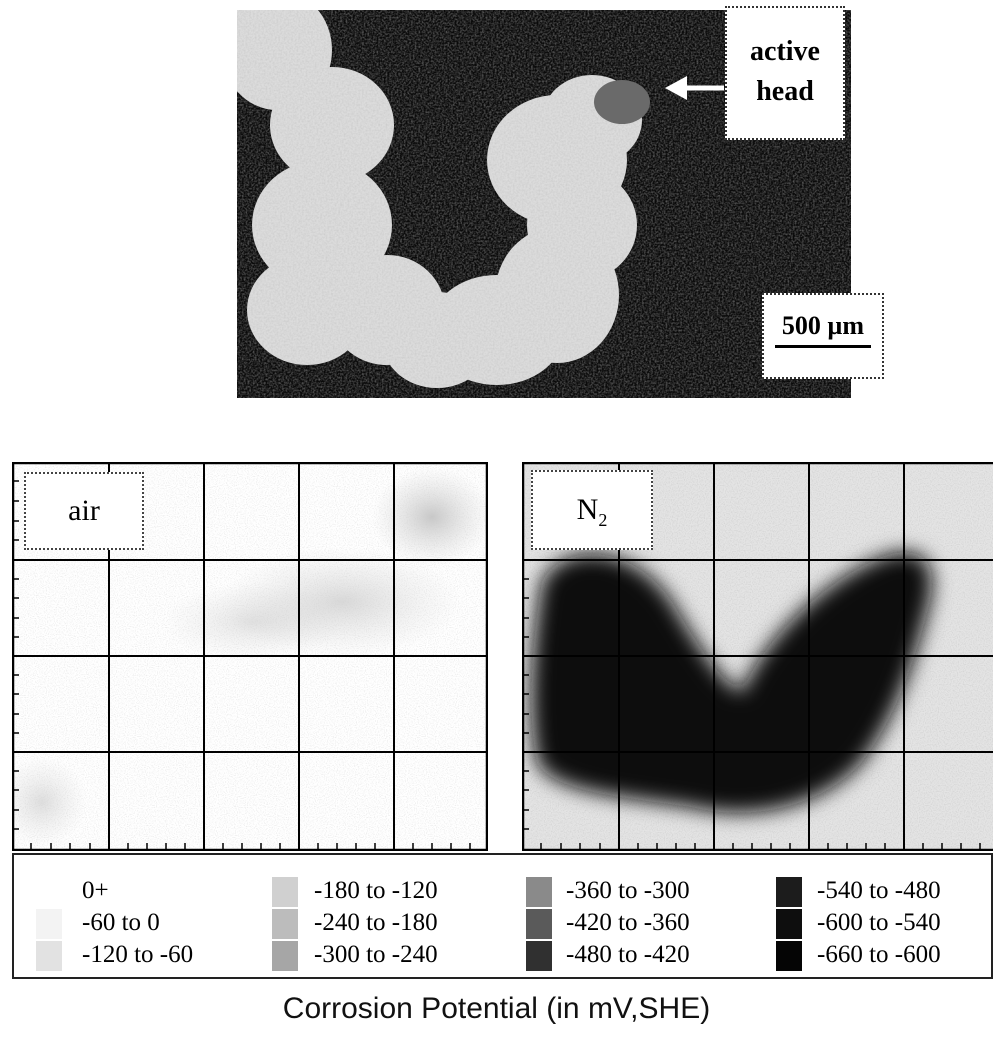 The height and width of the screenshot is (1038, 993). I want to click on legend-label: -420 to -360, so click(628, 922).